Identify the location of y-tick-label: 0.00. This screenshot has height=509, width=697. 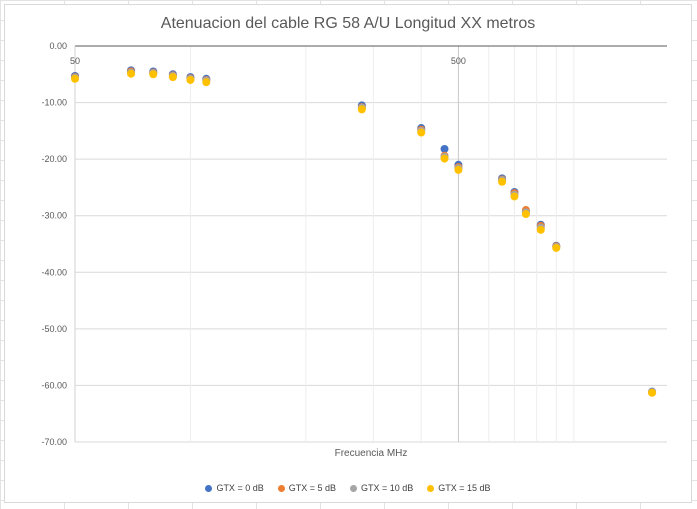
(58, 46).